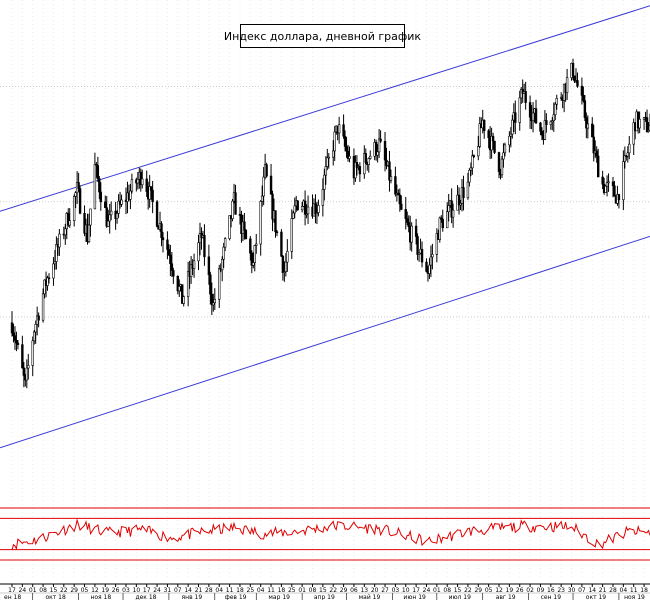  Describe the element at coordinates (240, 590) in the screenshot. I see `day-tick-label: 18` at that location.